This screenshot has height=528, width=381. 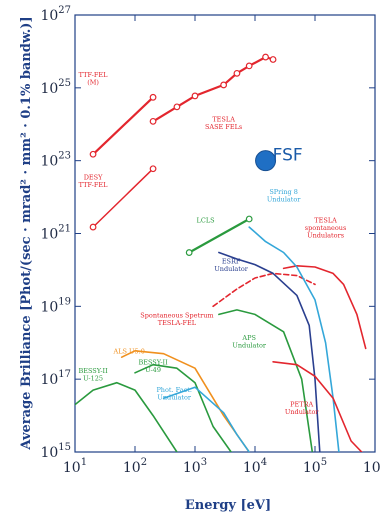 I want to click on label-lcls: LCLS, so click(x=206, y=221).